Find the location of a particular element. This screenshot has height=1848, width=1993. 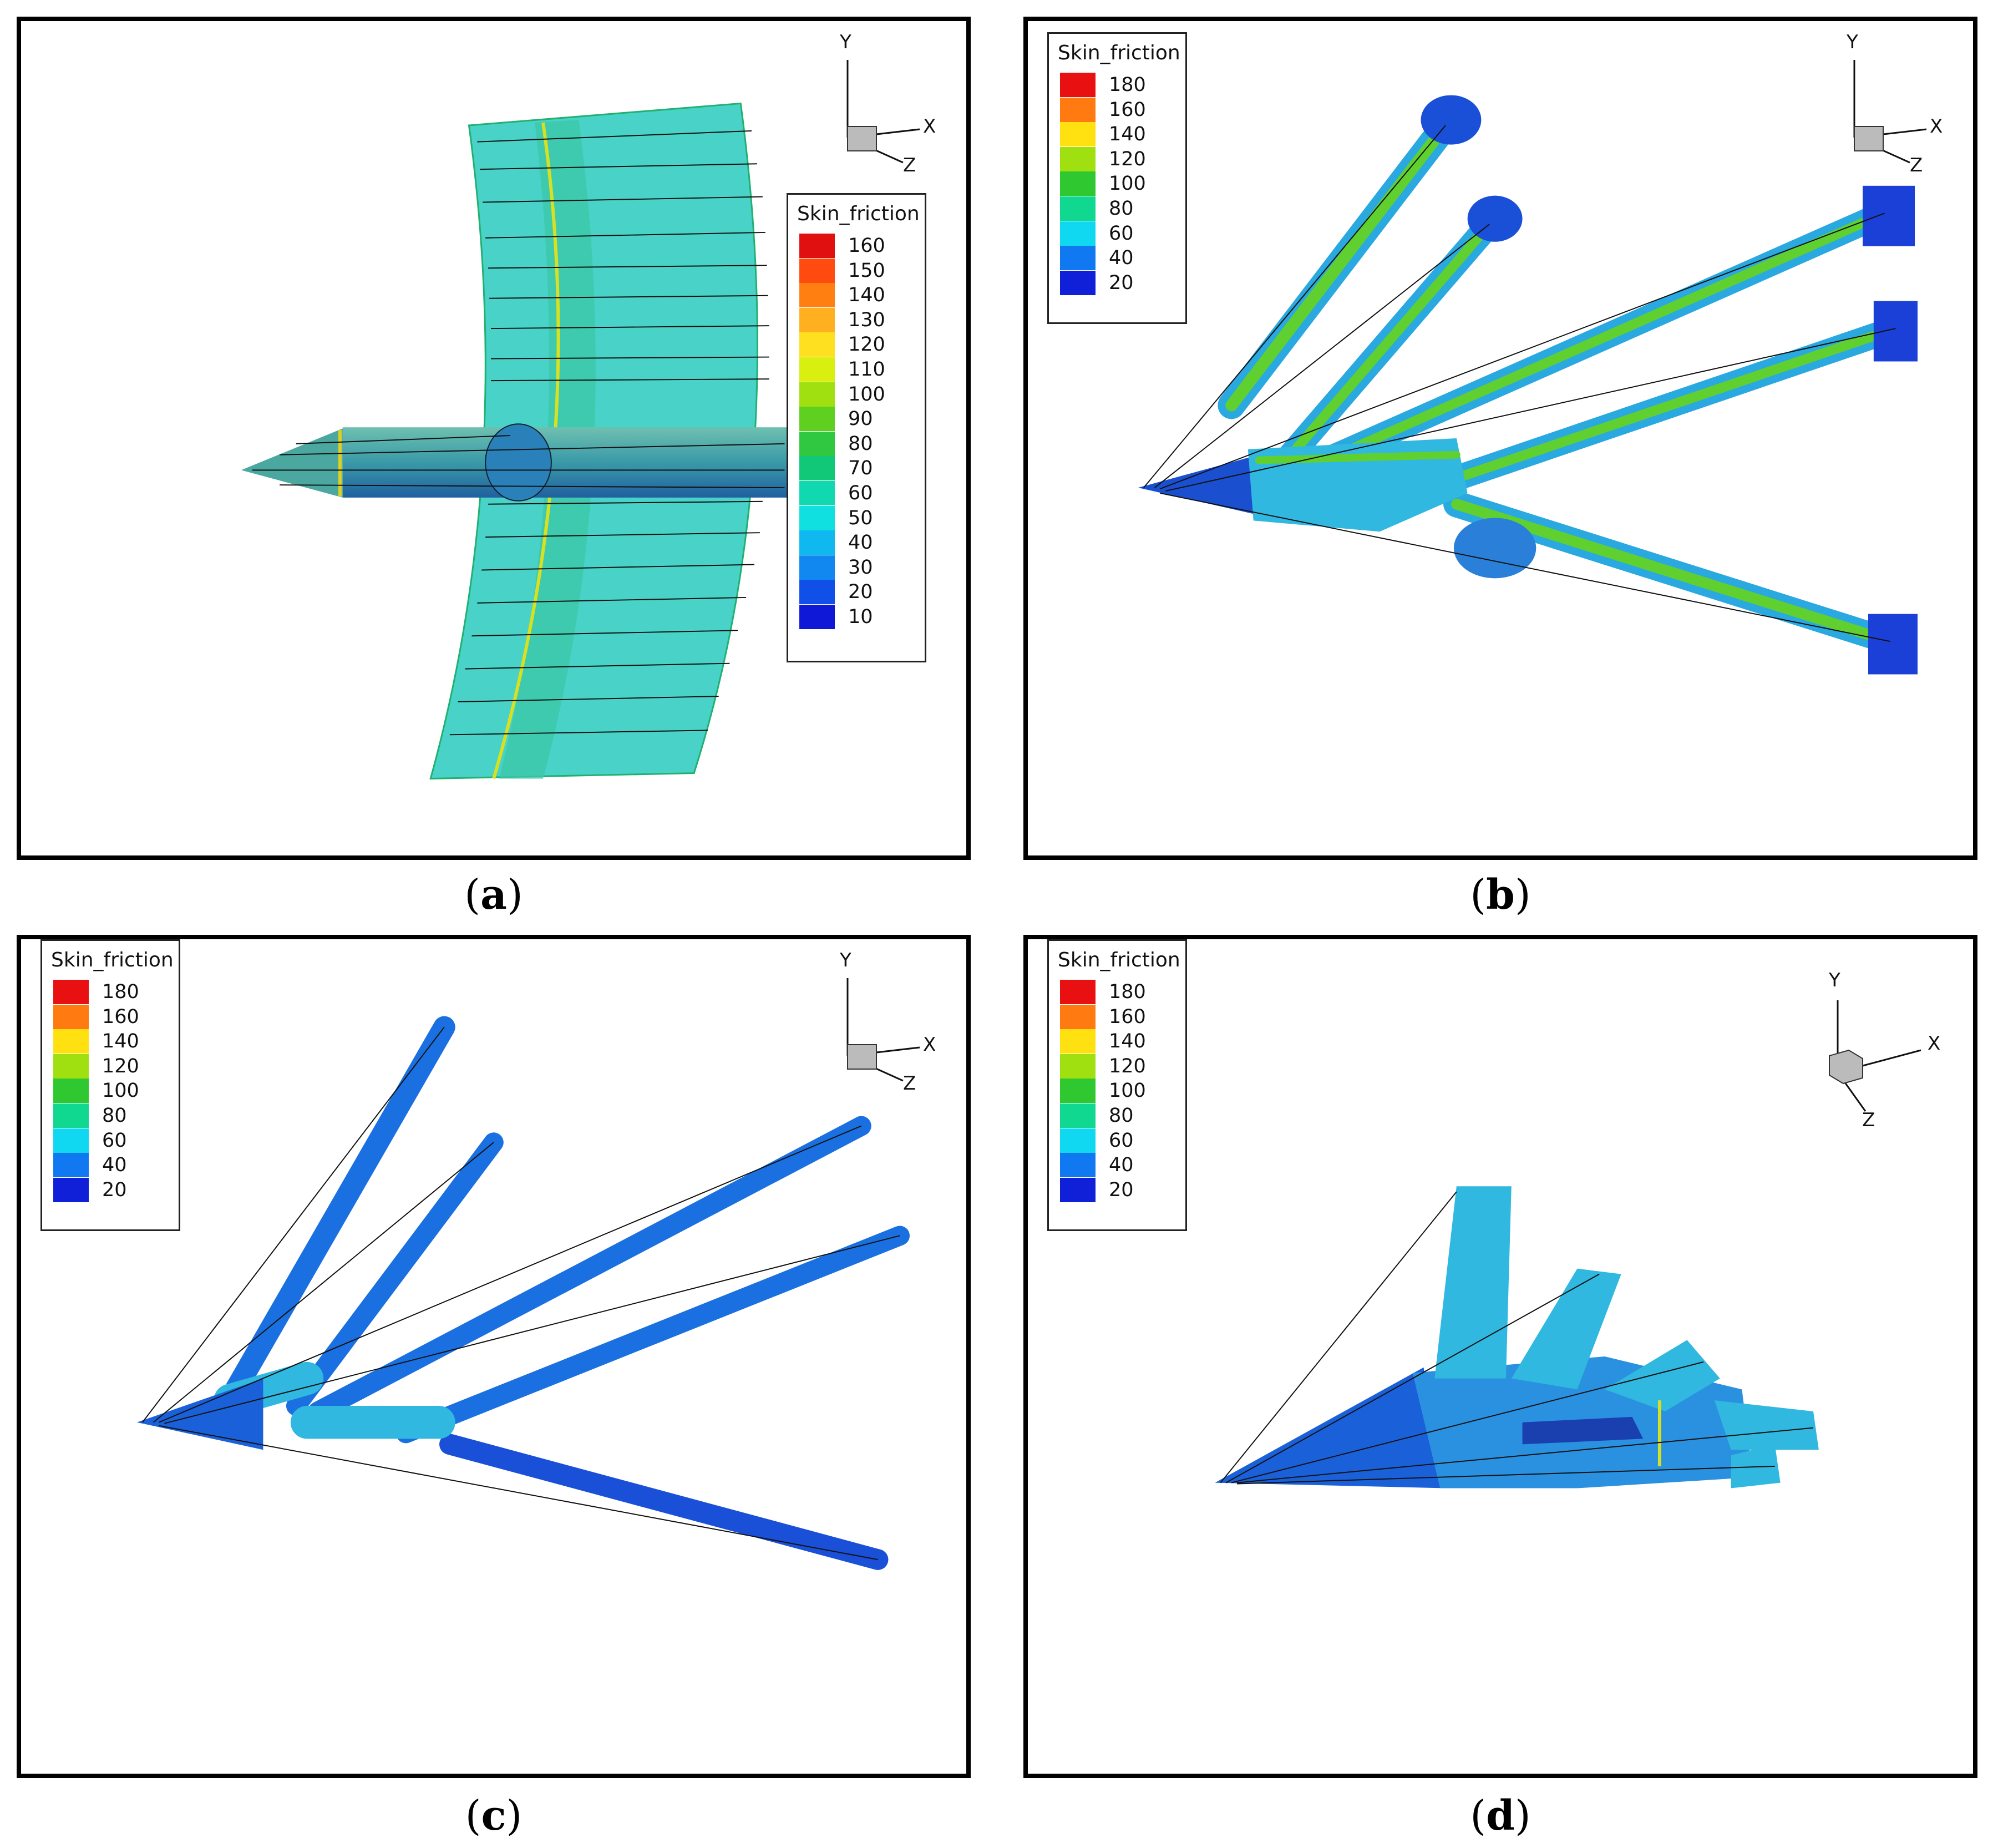

legend-level-label: 50 is located at coordinates (860, 518).